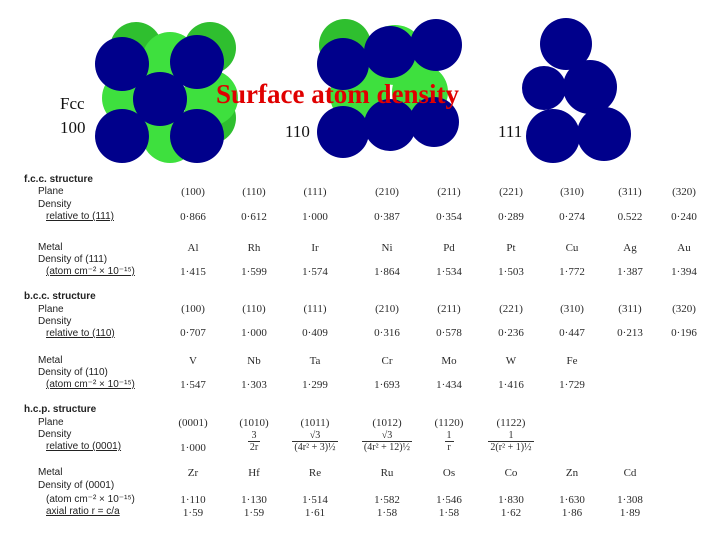 The image size is (720, 540). What do you see at coordinates (90, 499) in the screenshot?
I see `hcp-units-label: (atom cm⁻² × 10⁻¹⁵)` at bounding box center [90, 499].